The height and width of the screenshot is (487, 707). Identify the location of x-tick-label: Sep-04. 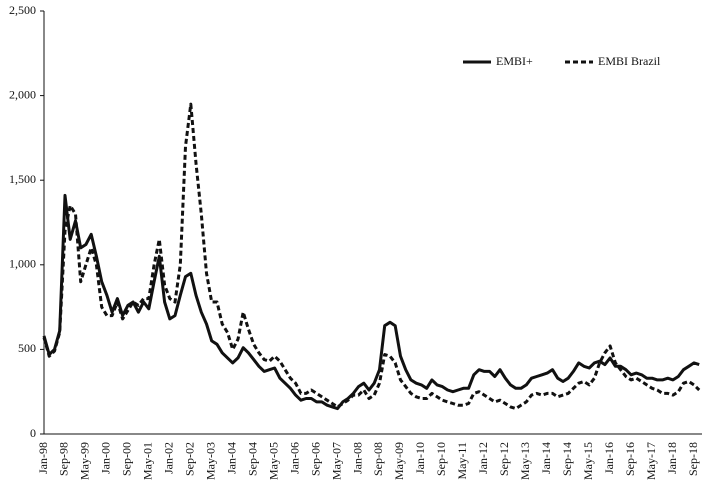
(252, 459).